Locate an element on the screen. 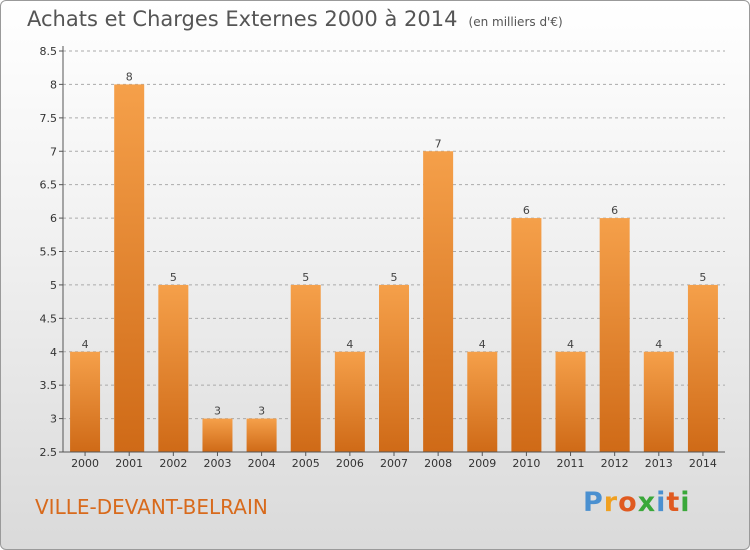 The image size is (750, 550). x-tick-label-2004: 2004 is located at coordinates (262, 463).